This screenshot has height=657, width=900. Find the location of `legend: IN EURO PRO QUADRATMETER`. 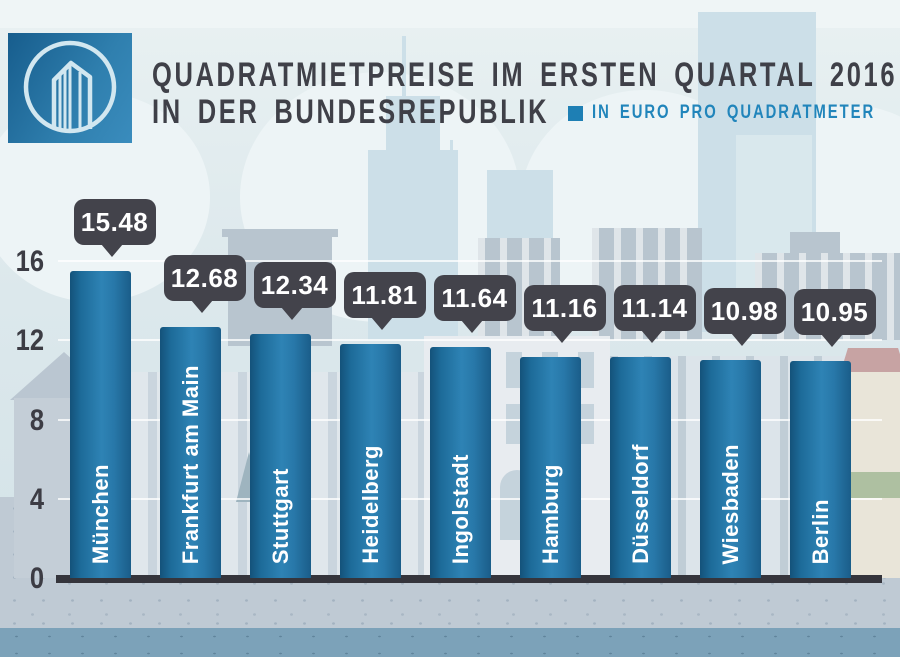

legend: IN EURO PRO QUADRATMETER is located at coordinates (734, 113).